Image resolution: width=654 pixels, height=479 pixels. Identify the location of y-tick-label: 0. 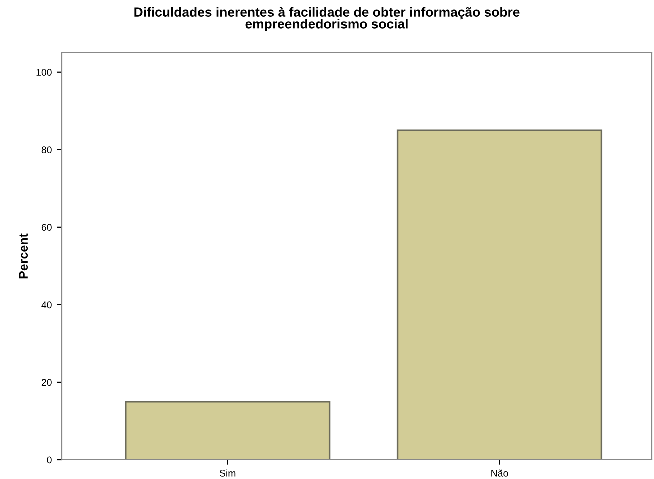
(49, 460).